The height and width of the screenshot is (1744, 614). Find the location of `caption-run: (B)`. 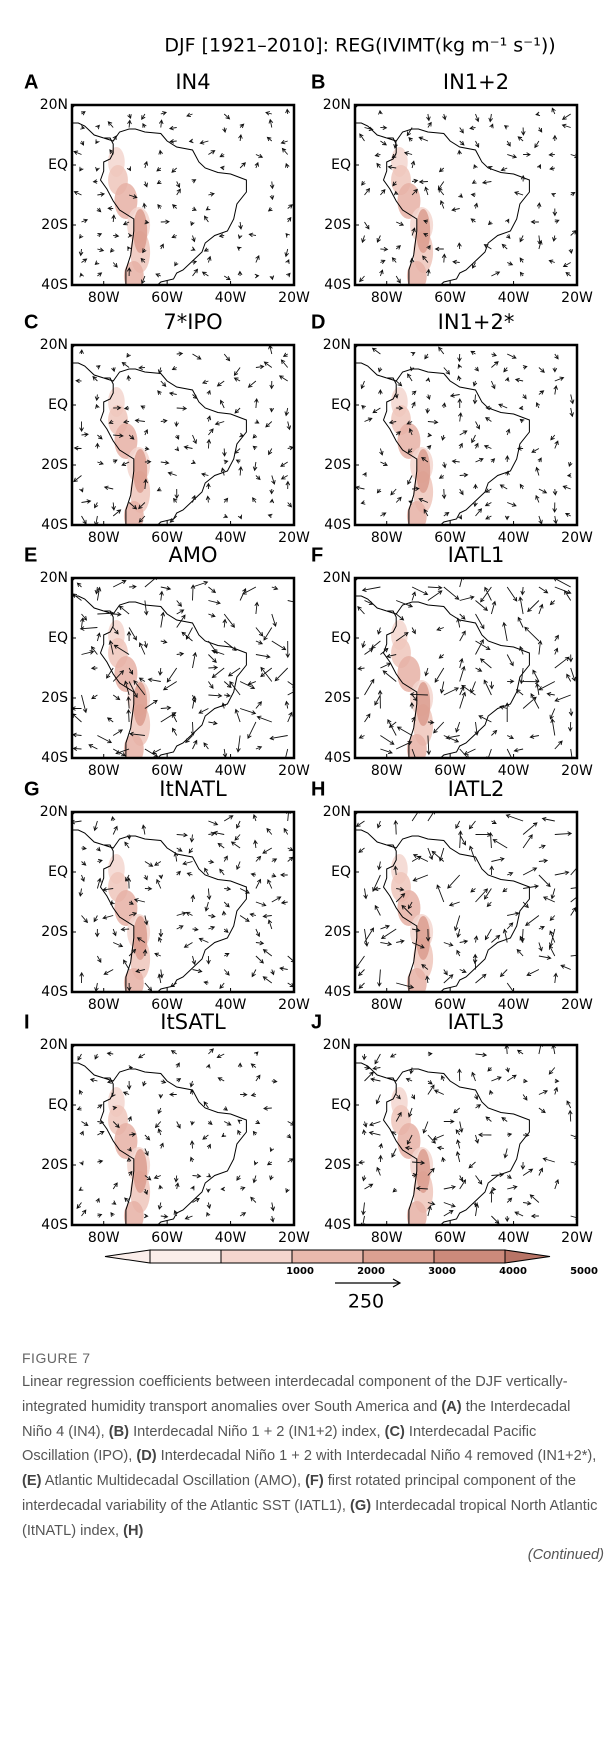

caption-run: (B) is located at coordinates (119, 1431).